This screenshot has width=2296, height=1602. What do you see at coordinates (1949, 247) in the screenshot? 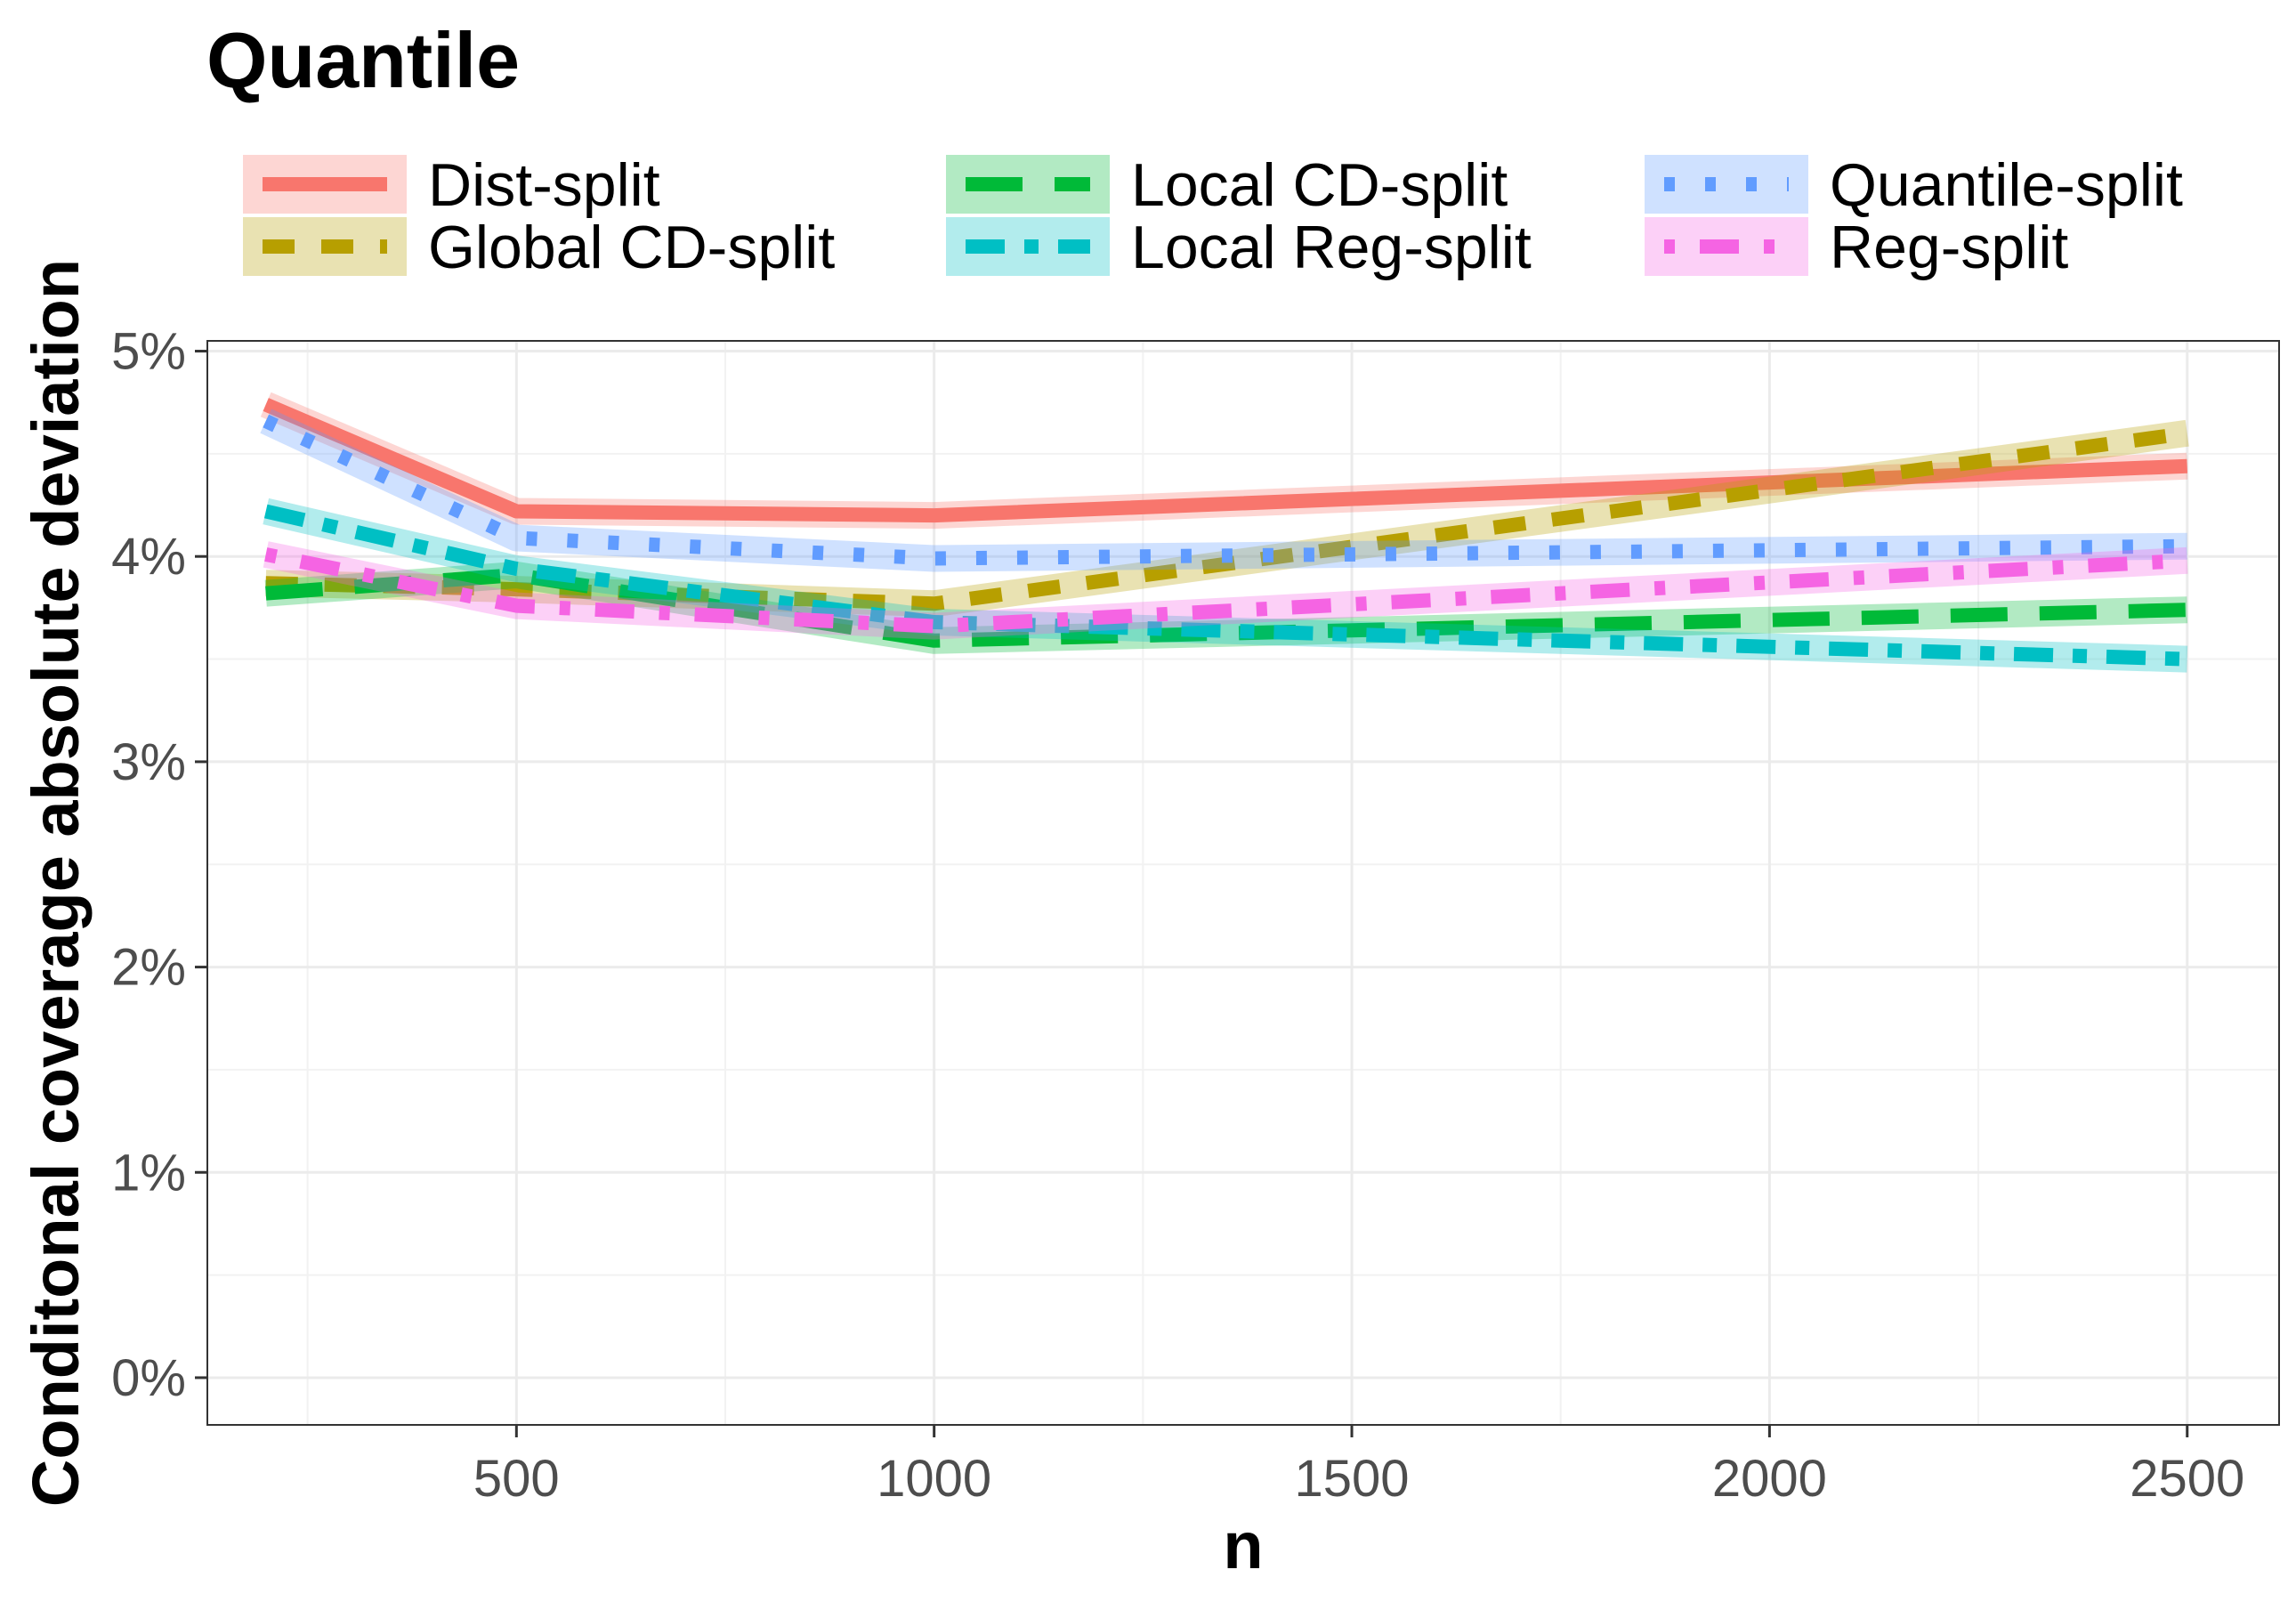
I see `legend-label: Reg-split` at bounding box center [1949, 247].